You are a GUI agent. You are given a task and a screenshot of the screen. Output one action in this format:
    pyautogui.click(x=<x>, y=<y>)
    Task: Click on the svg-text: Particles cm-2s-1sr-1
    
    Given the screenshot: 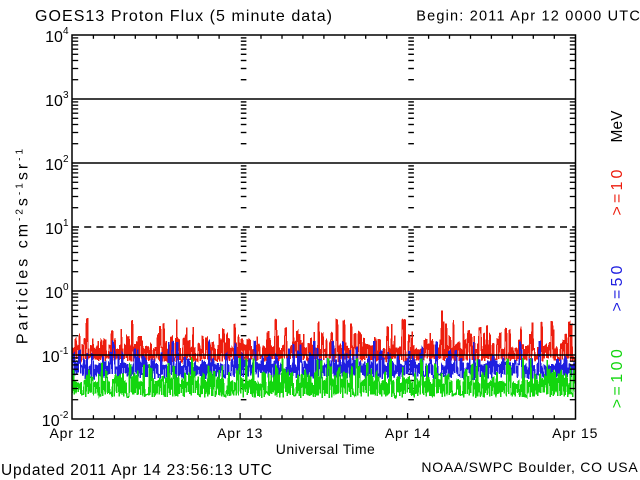 What is the action you would take?
    pyautogui.click(x=23, y=245)
    